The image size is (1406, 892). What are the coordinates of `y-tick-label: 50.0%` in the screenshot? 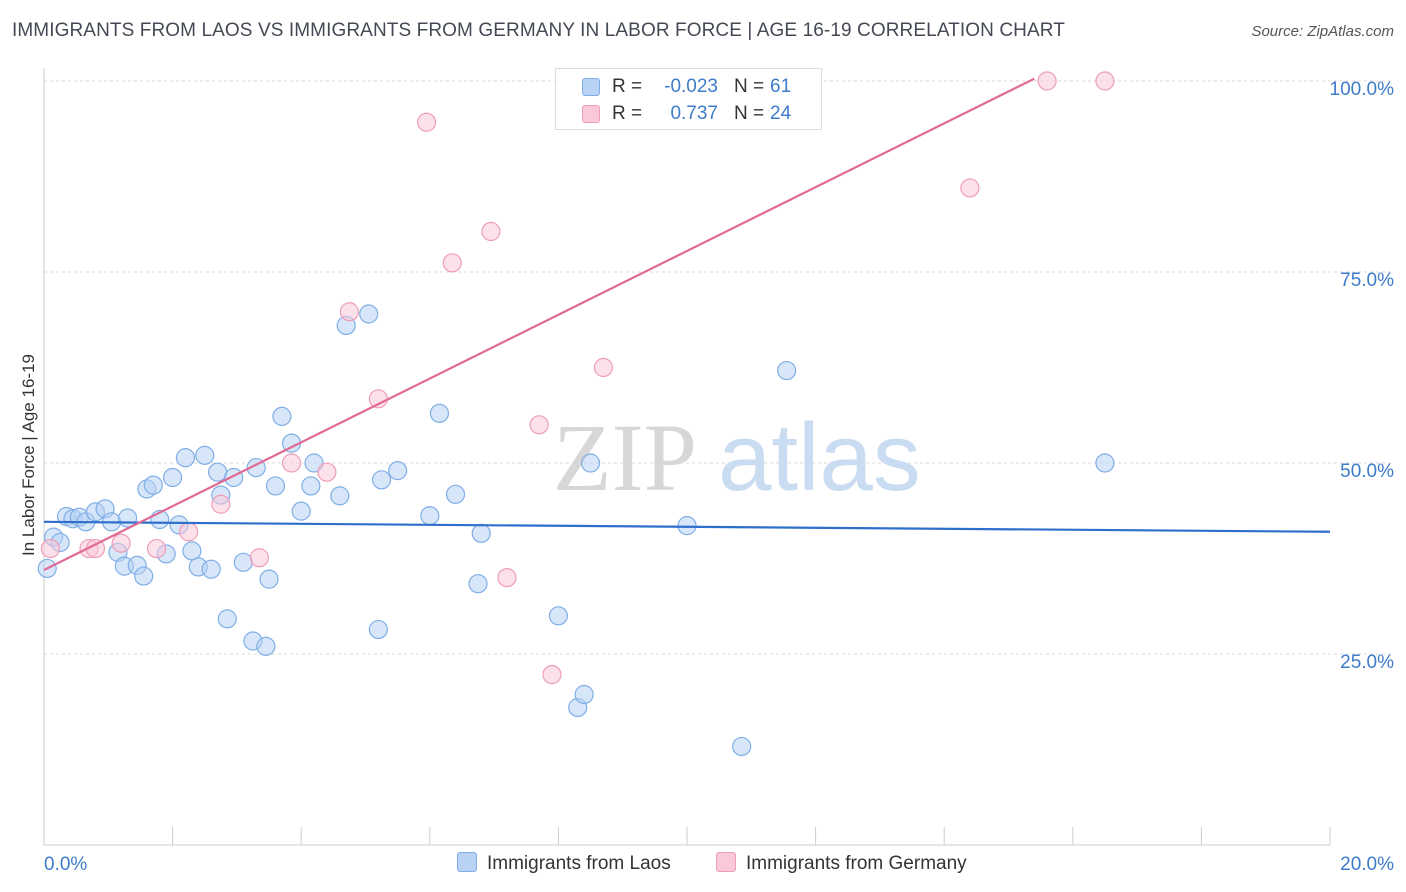 It's located at (1367, 471).